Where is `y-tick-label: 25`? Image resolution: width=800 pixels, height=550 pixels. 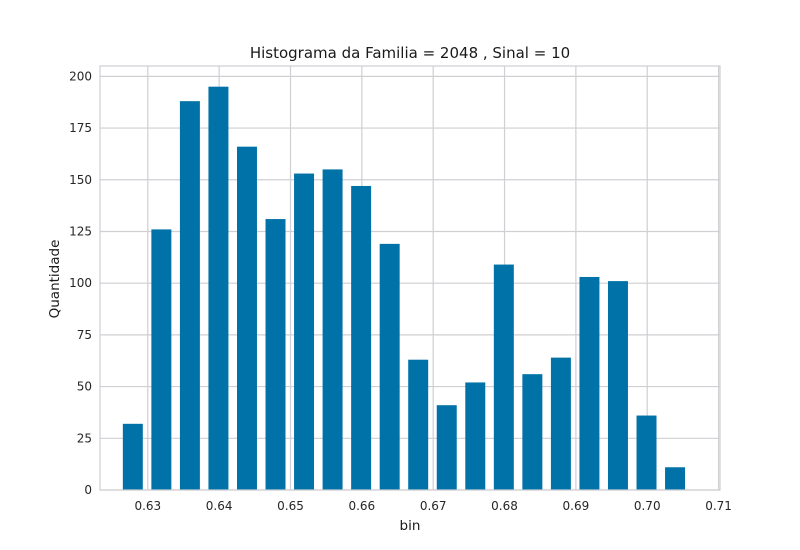
y-tick-label: 25 is located at coordinates (84, 438).